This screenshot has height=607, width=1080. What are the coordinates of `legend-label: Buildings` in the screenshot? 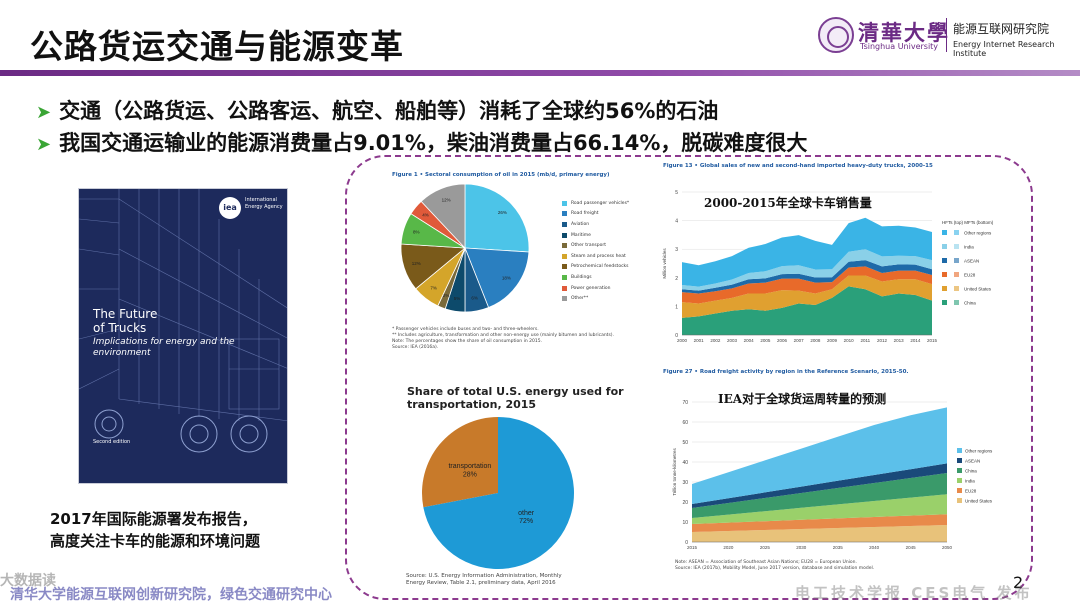 It's located at (581, 277).